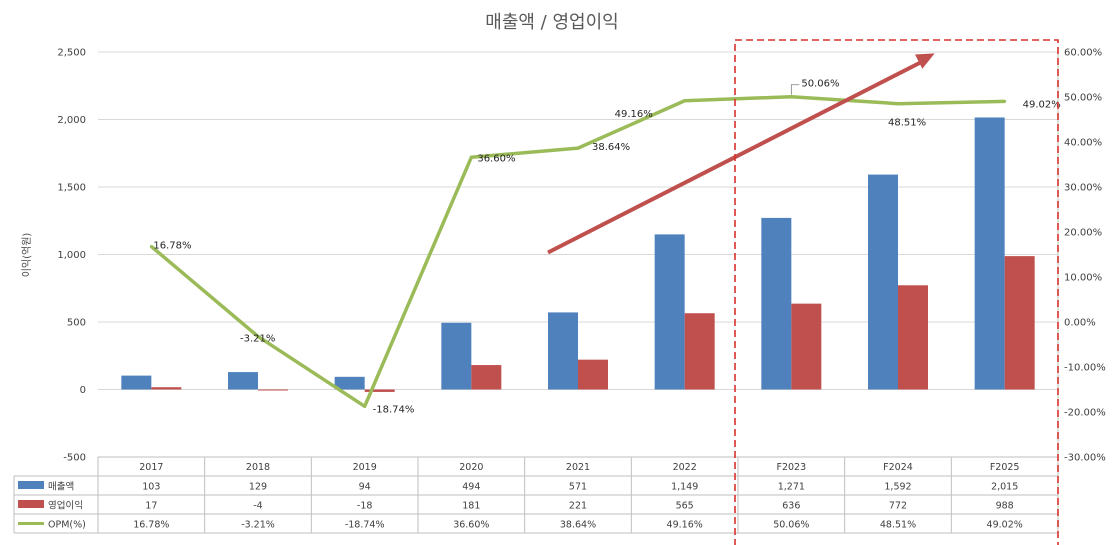 The image size is (1114, 545). What do you see at coordinates (578, 506) in the screenshot?
I see `table-cell: 221` at bounding box center [578, 506].